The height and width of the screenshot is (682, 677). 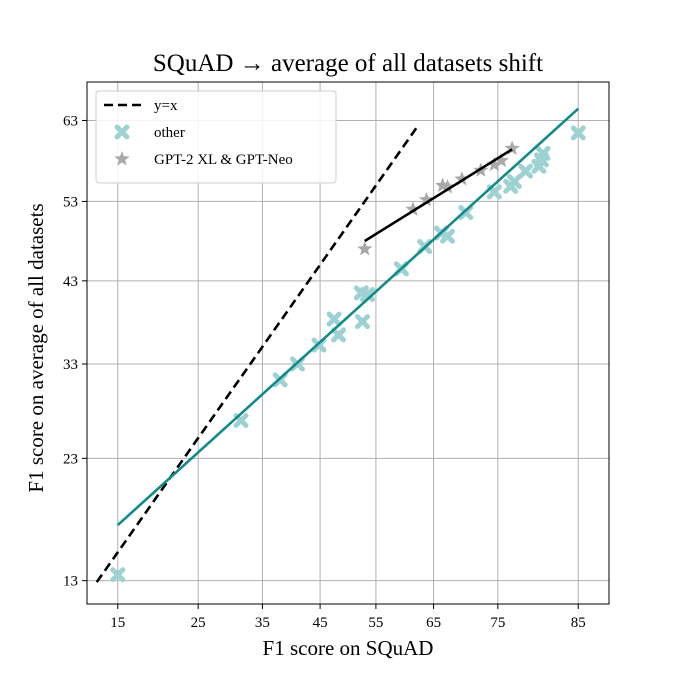 I want to click on legend: y=x other GPT-2 XL & GPT-Neo, so click(x=216, y=137).